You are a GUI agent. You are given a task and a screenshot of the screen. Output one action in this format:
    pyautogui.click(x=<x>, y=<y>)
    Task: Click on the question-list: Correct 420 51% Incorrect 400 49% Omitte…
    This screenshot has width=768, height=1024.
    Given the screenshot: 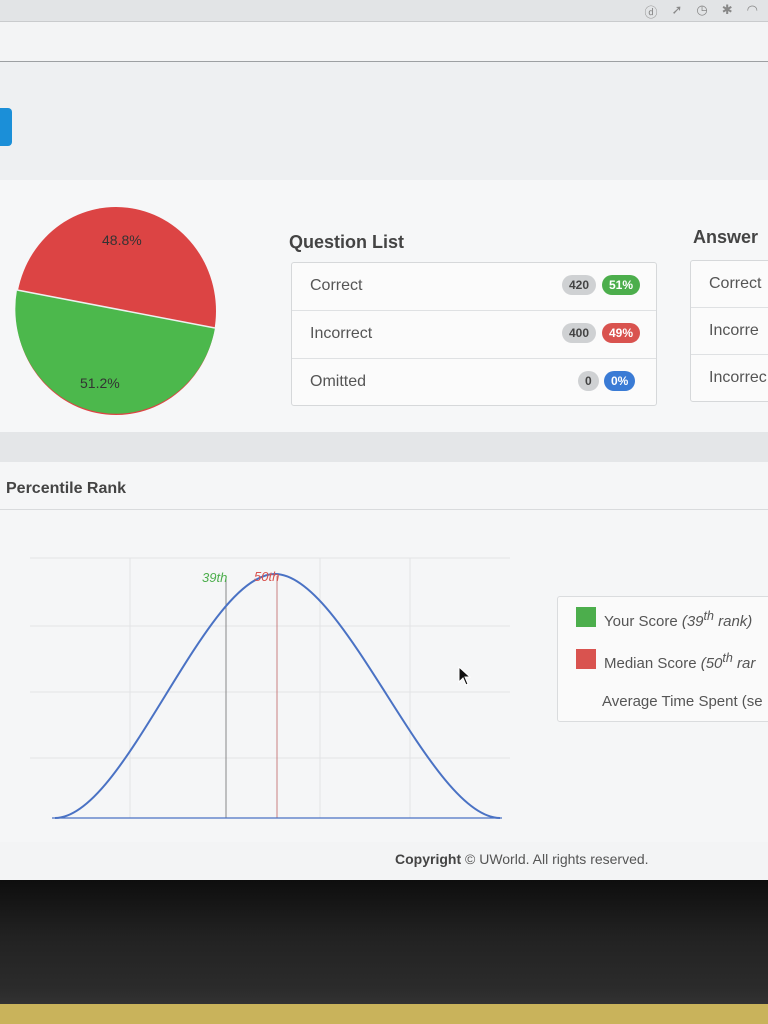 What is the action you would take?
    pyautogui.click(x=474, y=334)
    